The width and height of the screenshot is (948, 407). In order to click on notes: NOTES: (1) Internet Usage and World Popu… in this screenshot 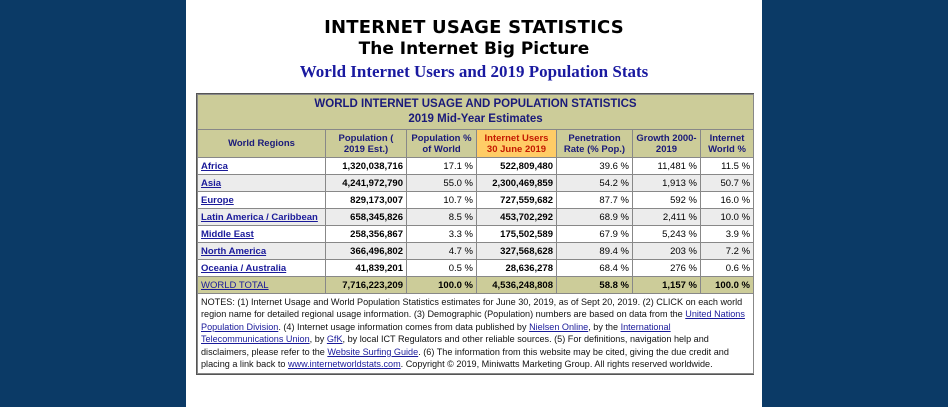, I will do `click(475, 333)`.